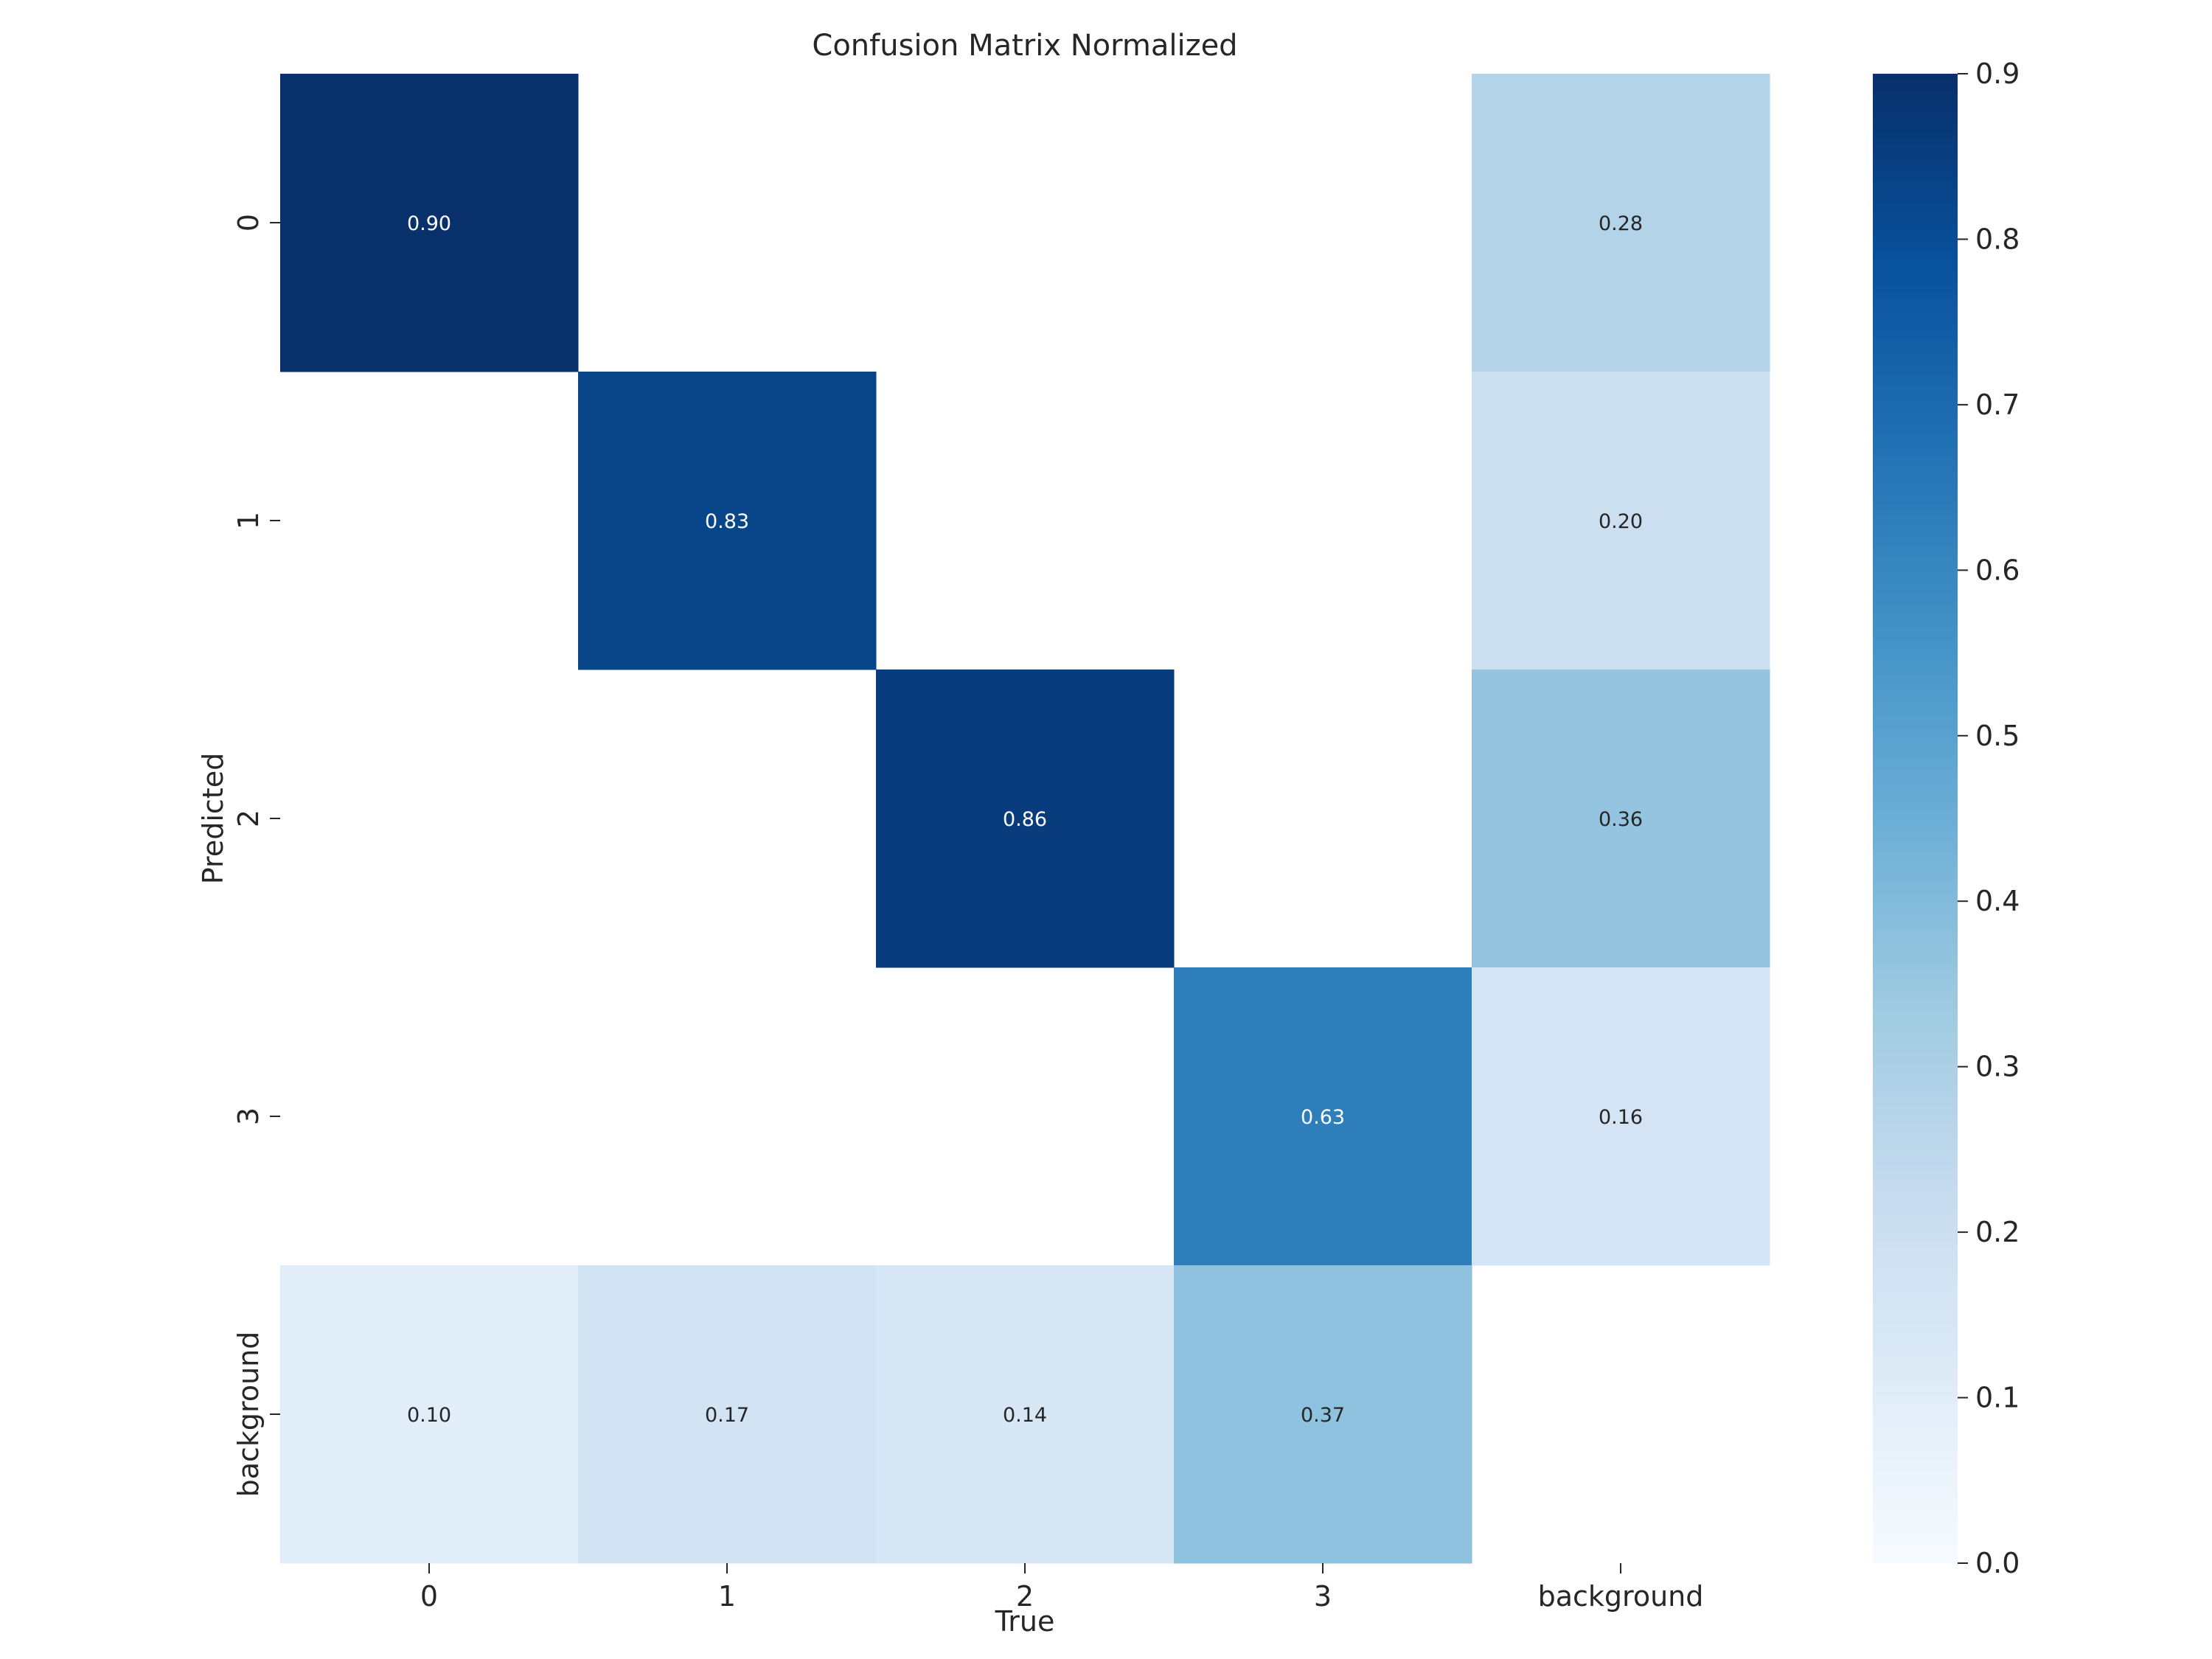 Image resolution: width=2212 pixels, height=1659 pixels. Describe the element at coordinates (1915, 818) in the screenshot. I see `colorbar` at that location.